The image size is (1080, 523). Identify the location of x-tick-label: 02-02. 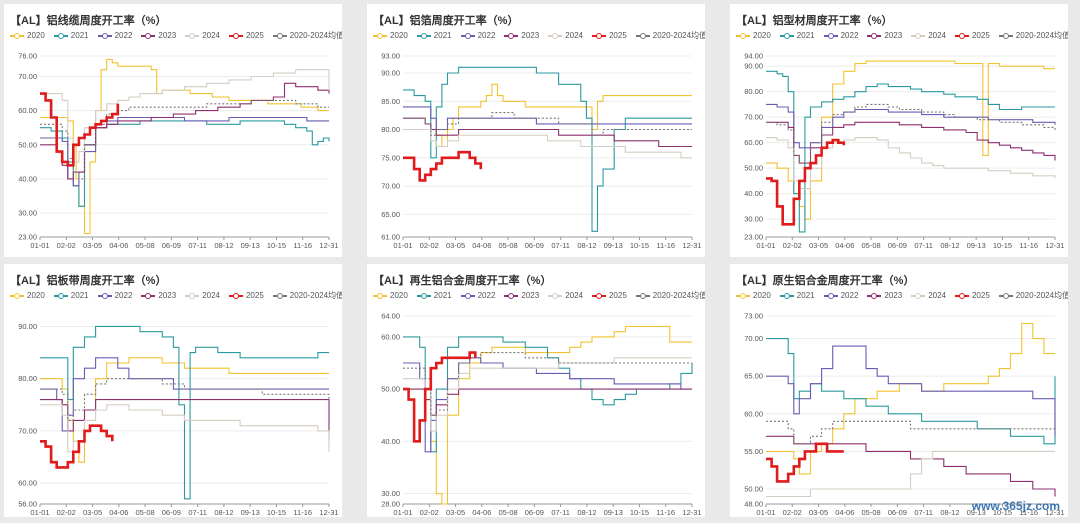
(429, 512).